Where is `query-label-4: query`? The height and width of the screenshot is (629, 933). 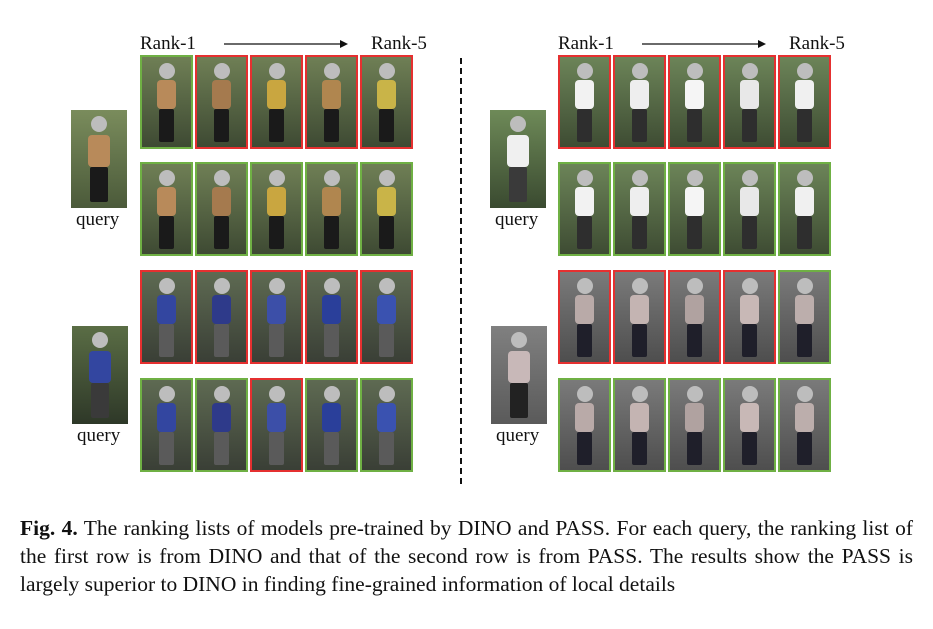 query-label-4: query is located at coordinates (518, 435).